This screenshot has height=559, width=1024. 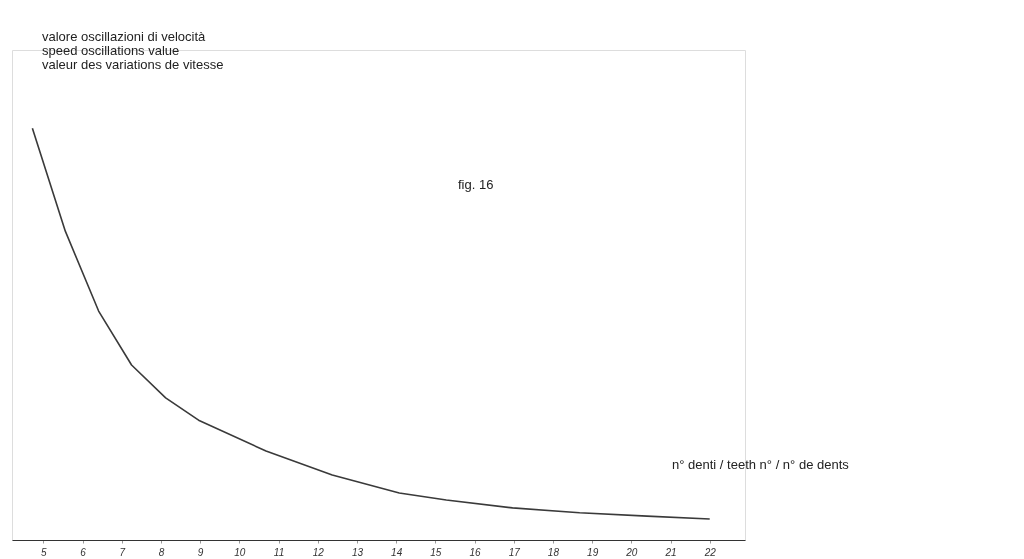 I want to click on x-tick-label: 9, so click(x=200, y=552).